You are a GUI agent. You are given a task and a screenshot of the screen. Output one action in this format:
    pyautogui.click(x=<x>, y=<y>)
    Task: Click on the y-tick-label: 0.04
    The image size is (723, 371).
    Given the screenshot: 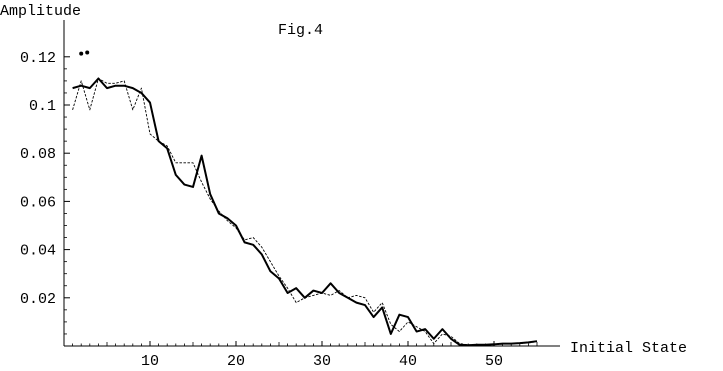 What is the action you would take?
    pyautogui.click(x=38, y=251)
    